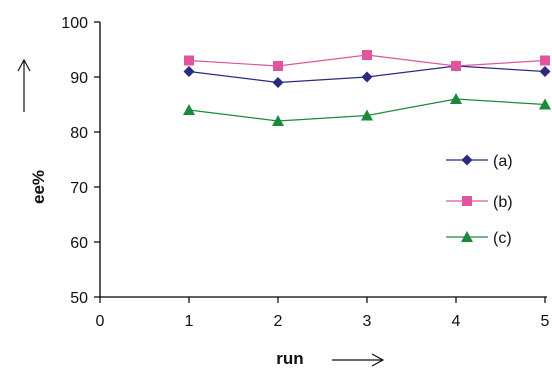 The width and height of the screenshot is (552, 373). I want to click on legend-label: (b), so click(503, 202).